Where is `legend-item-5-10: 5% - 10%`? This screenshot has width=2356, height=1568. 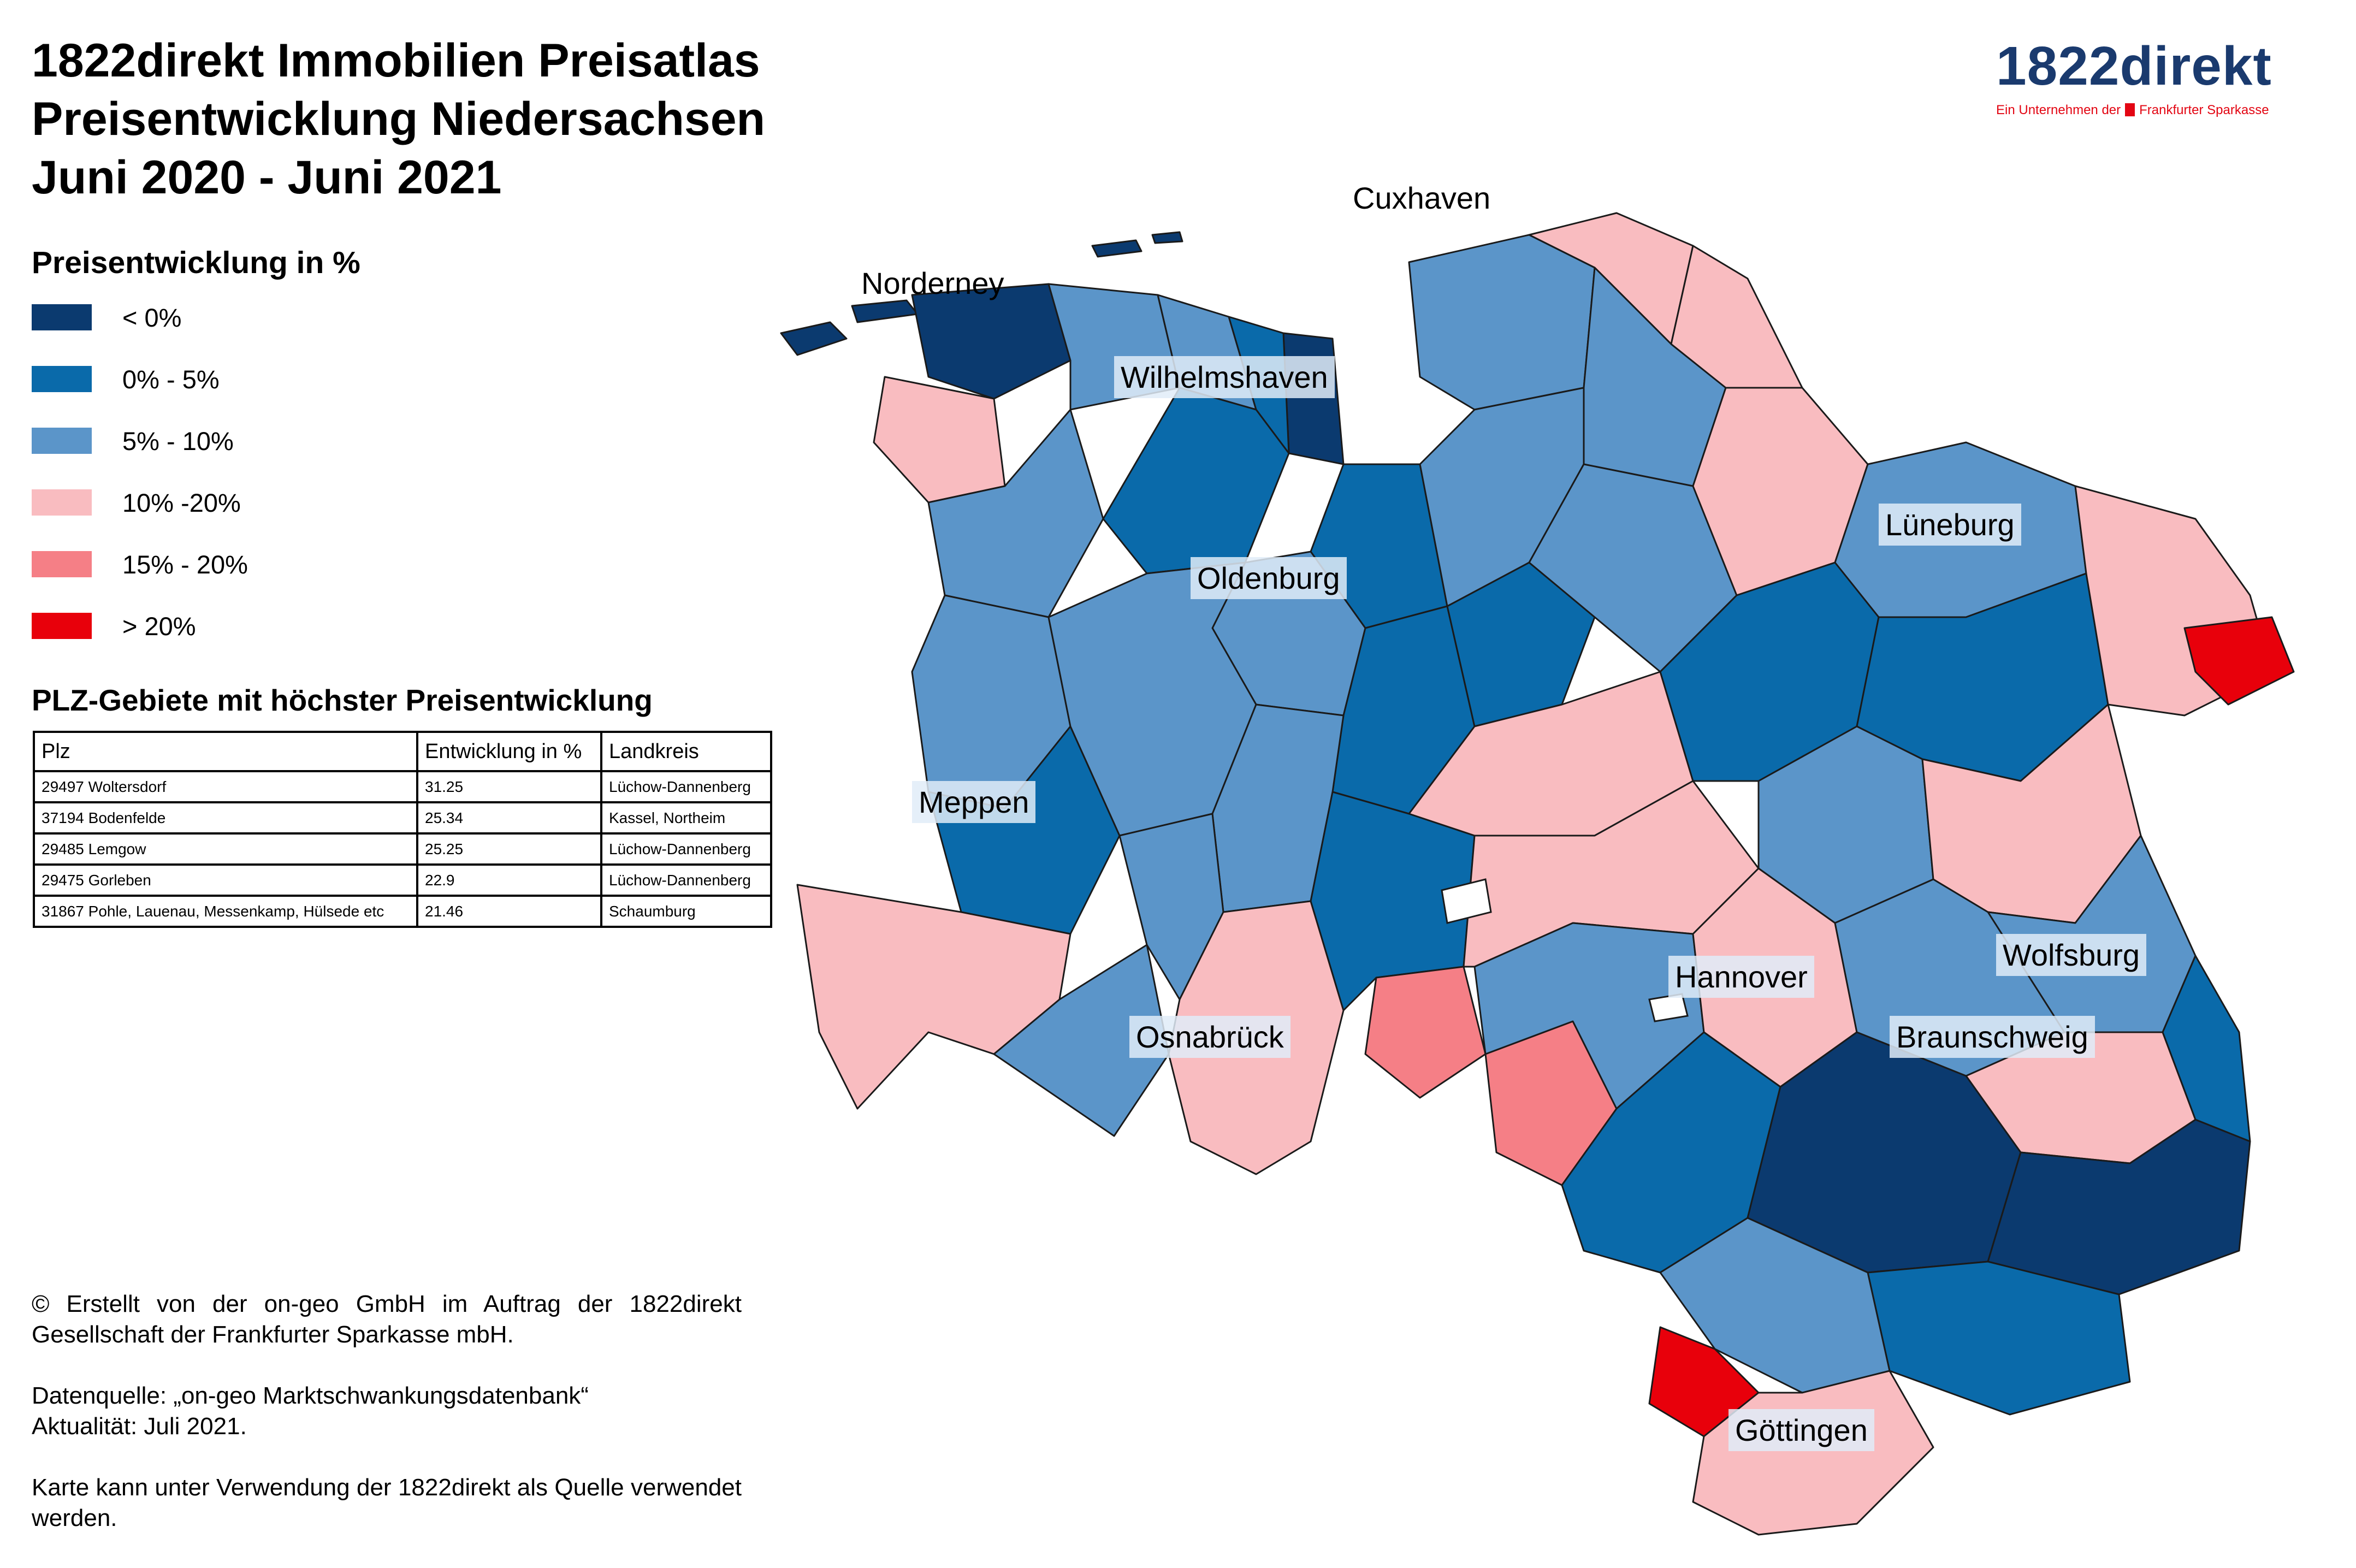
legend-item-5-10: 5% - 10% is located at coordinates (195, 441).